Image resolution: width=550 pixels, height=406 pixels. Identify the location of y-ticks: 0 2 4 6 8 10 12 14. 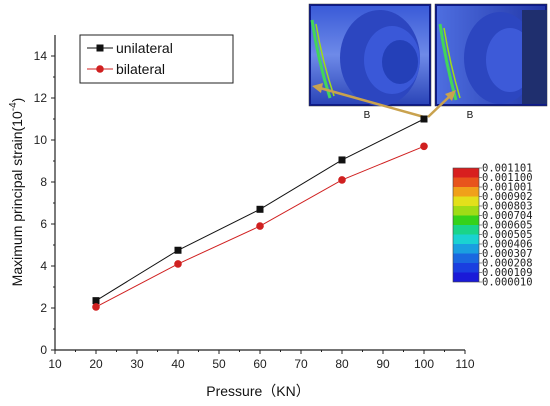
(44, 203).